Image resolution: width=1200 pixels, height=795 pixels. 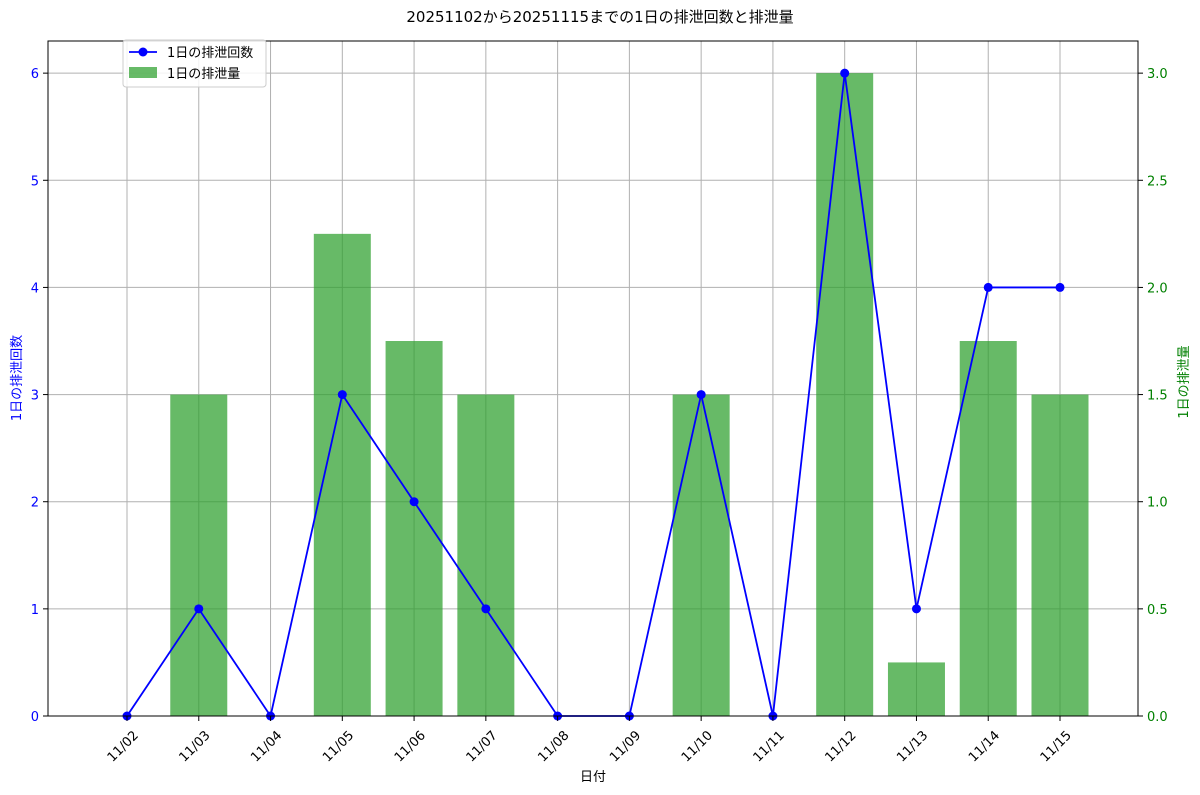 What do you see at coordinates (1157, 503) in the screenshot?
I see `y-right-tick-label: 1.0` at bounding box center [1157, 503].